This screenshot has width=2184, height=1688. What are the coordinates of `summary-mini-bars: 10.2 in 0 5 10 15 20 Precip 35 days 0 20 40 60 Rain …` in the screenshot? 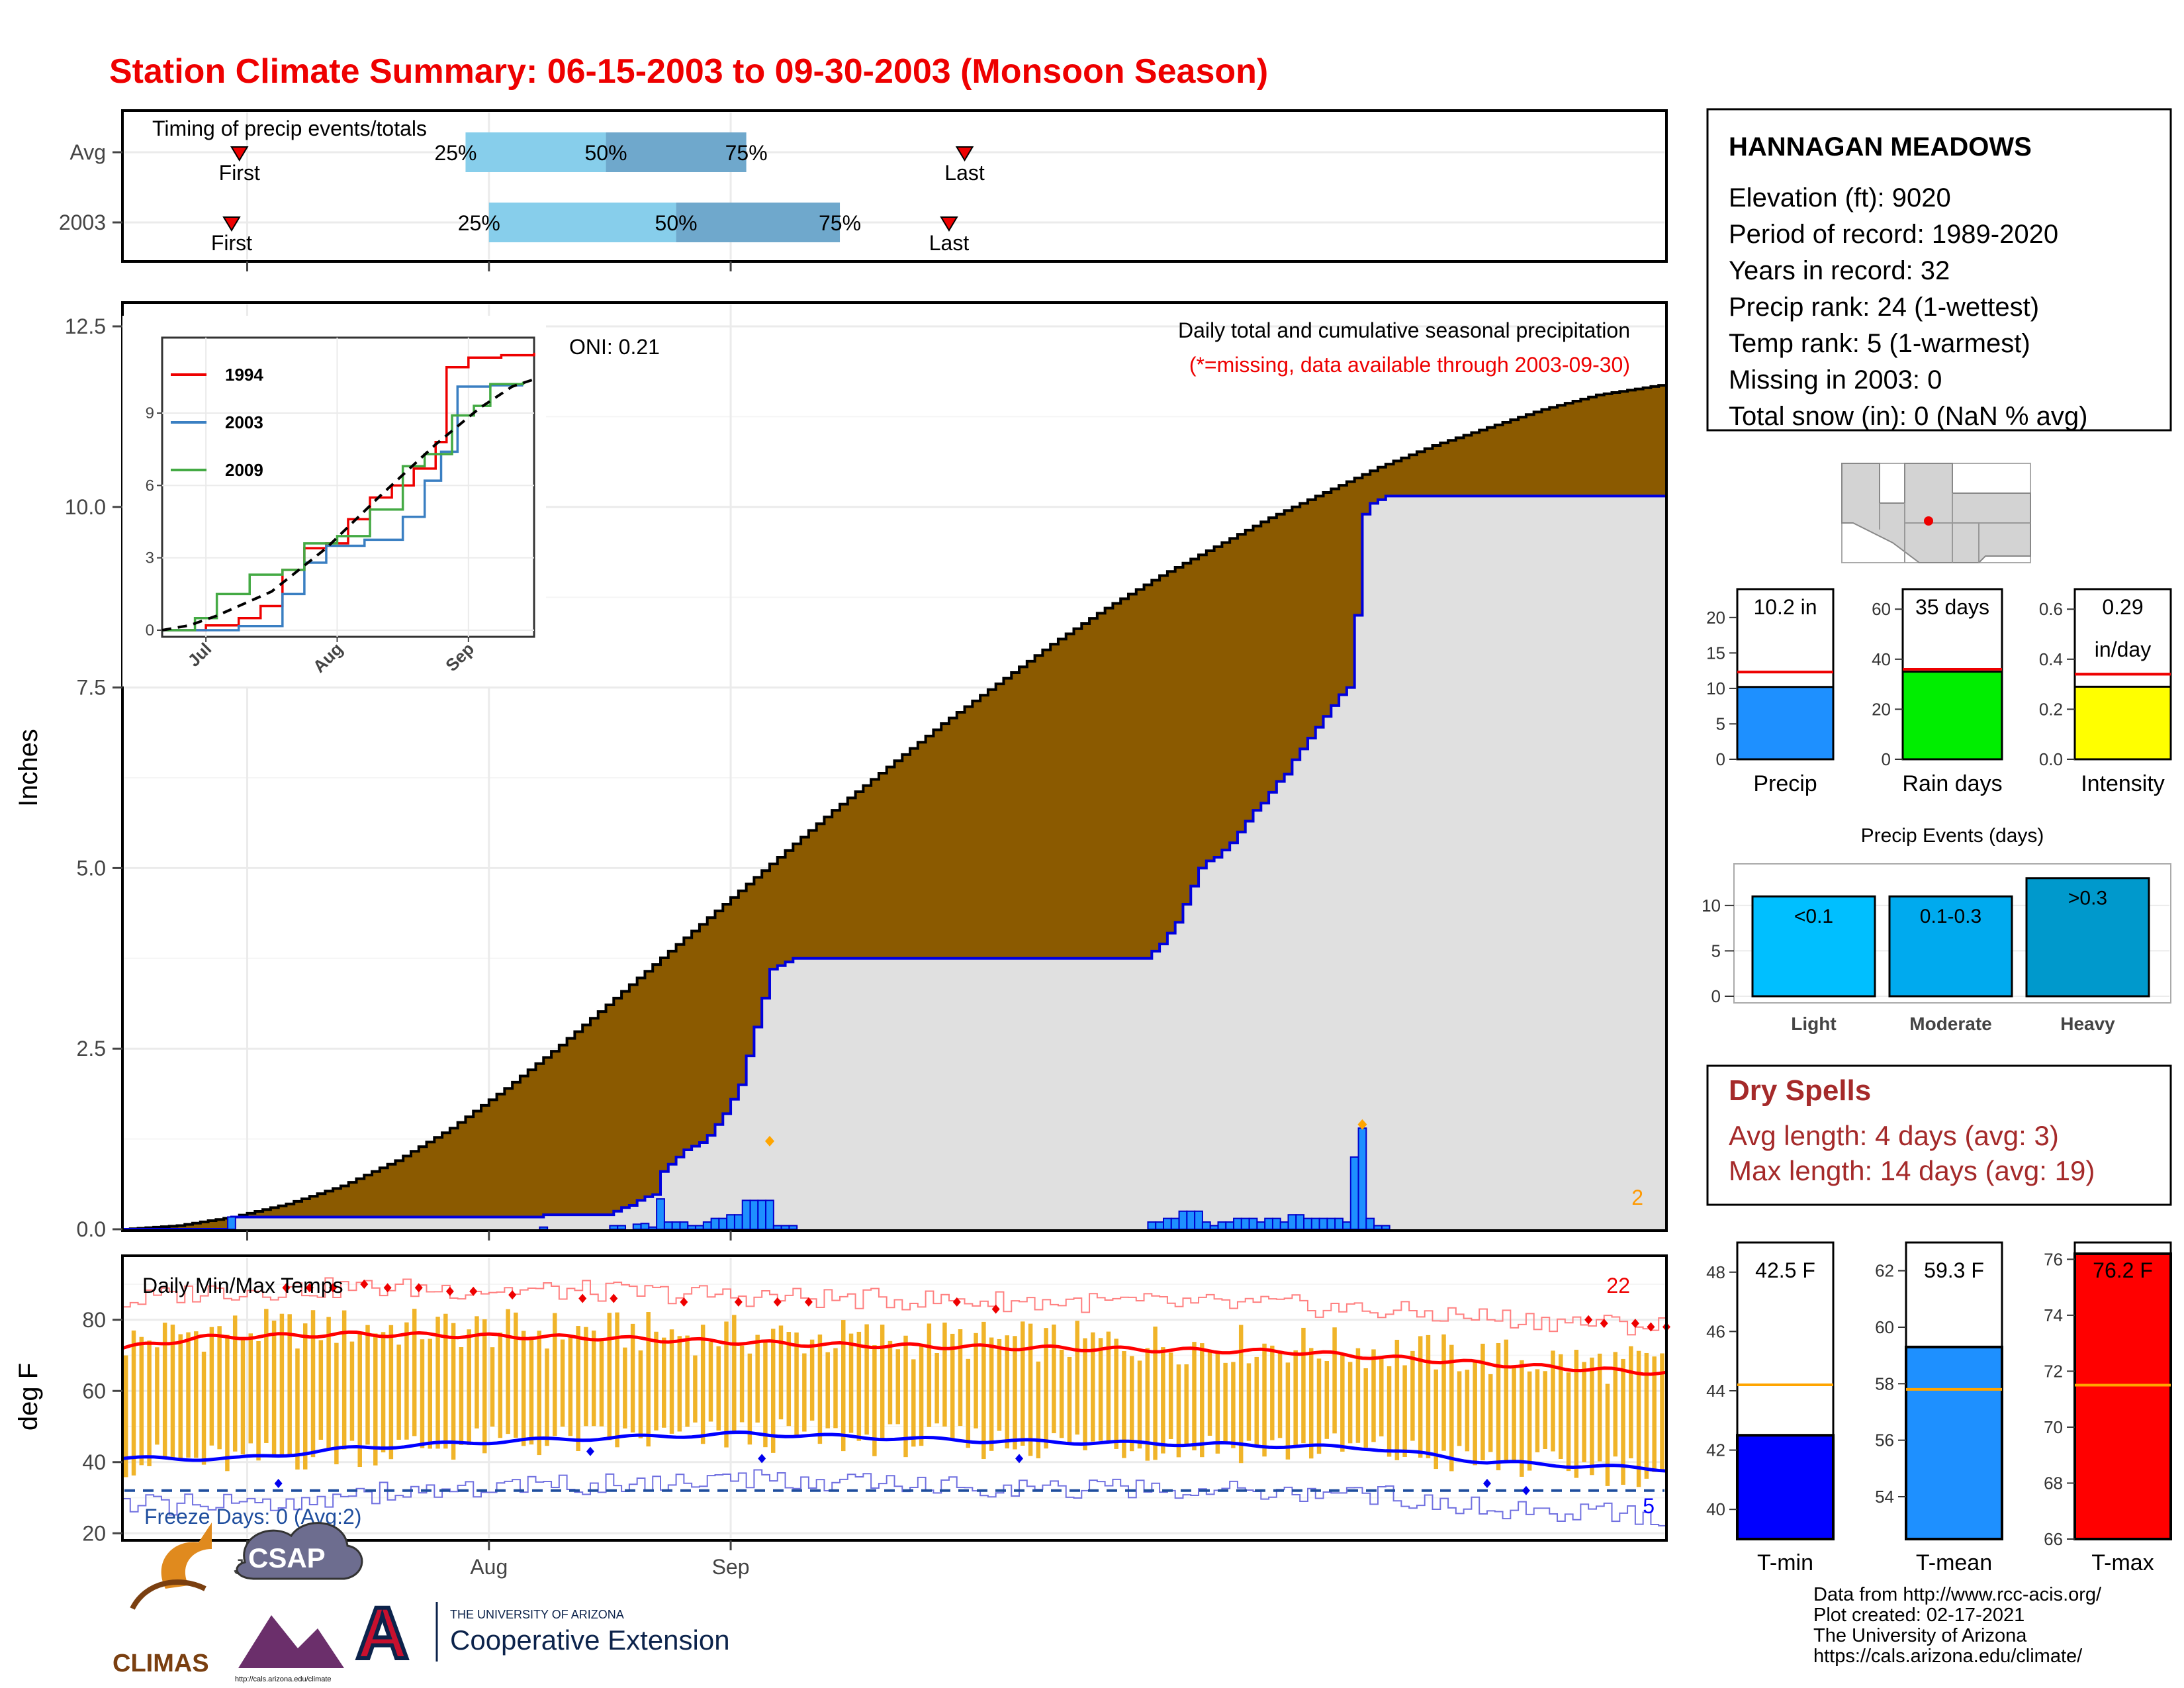 It's located at (1939, 692).